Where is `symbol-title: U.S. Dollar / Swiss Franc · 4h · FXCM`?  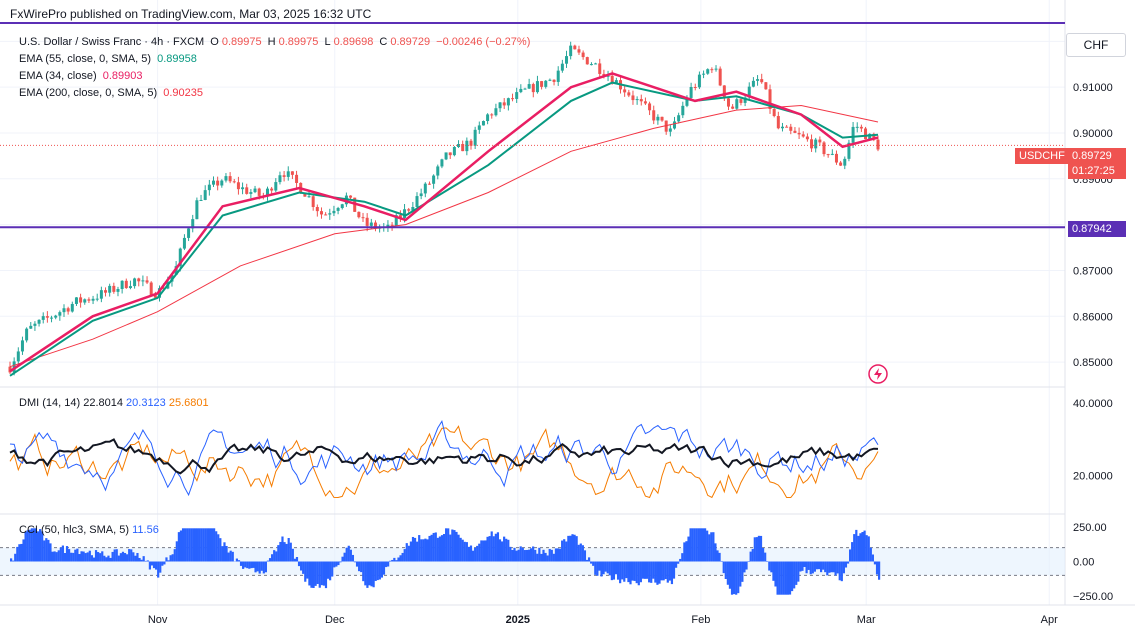 symbol-title: U.S. Dollar / Swiss Franc · 4h · FXCM is located at coordinates (112, 42).